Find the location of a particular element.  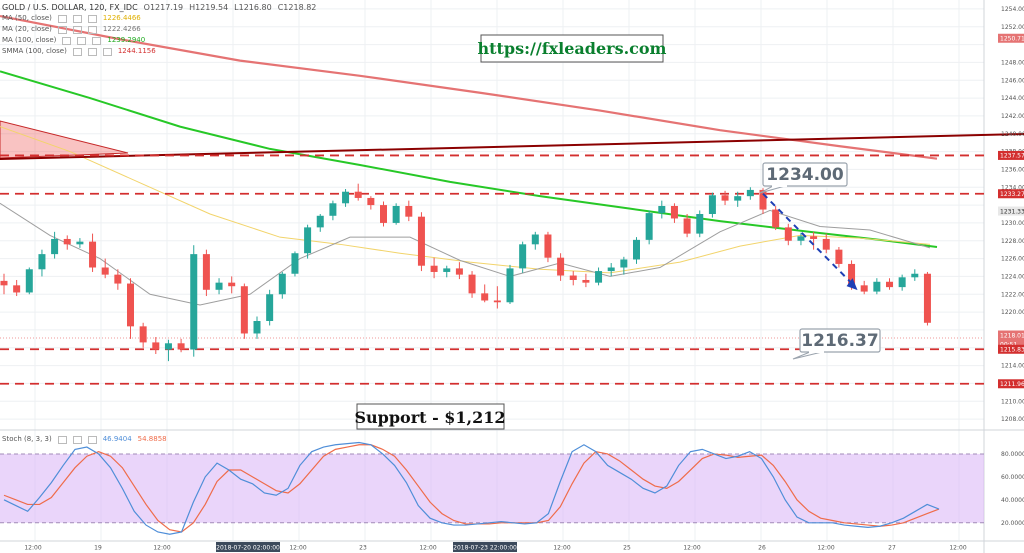

time-badge is located at coordinates (485, 547).